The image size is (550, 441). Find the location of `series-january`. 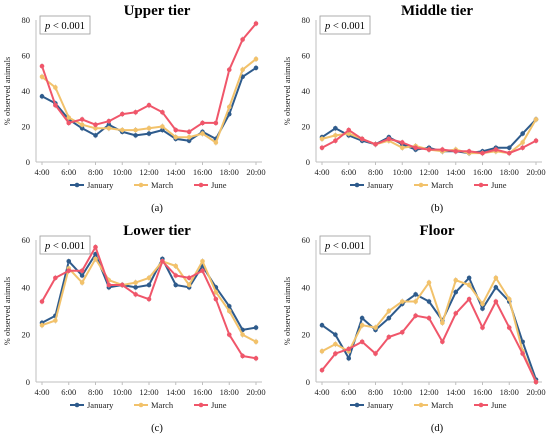

series-january is located at coordinates (149, 292).